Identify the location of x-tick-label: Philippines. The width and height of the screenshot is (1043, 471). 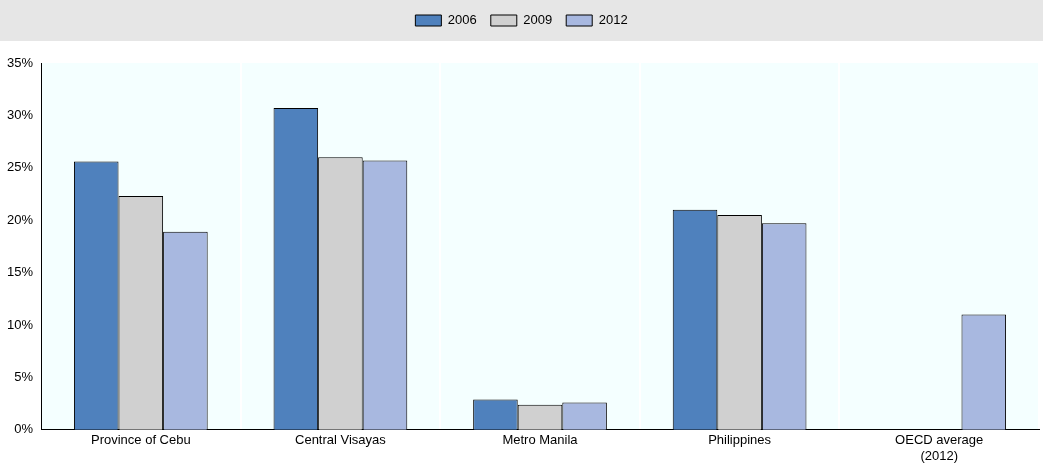
(740, 440).